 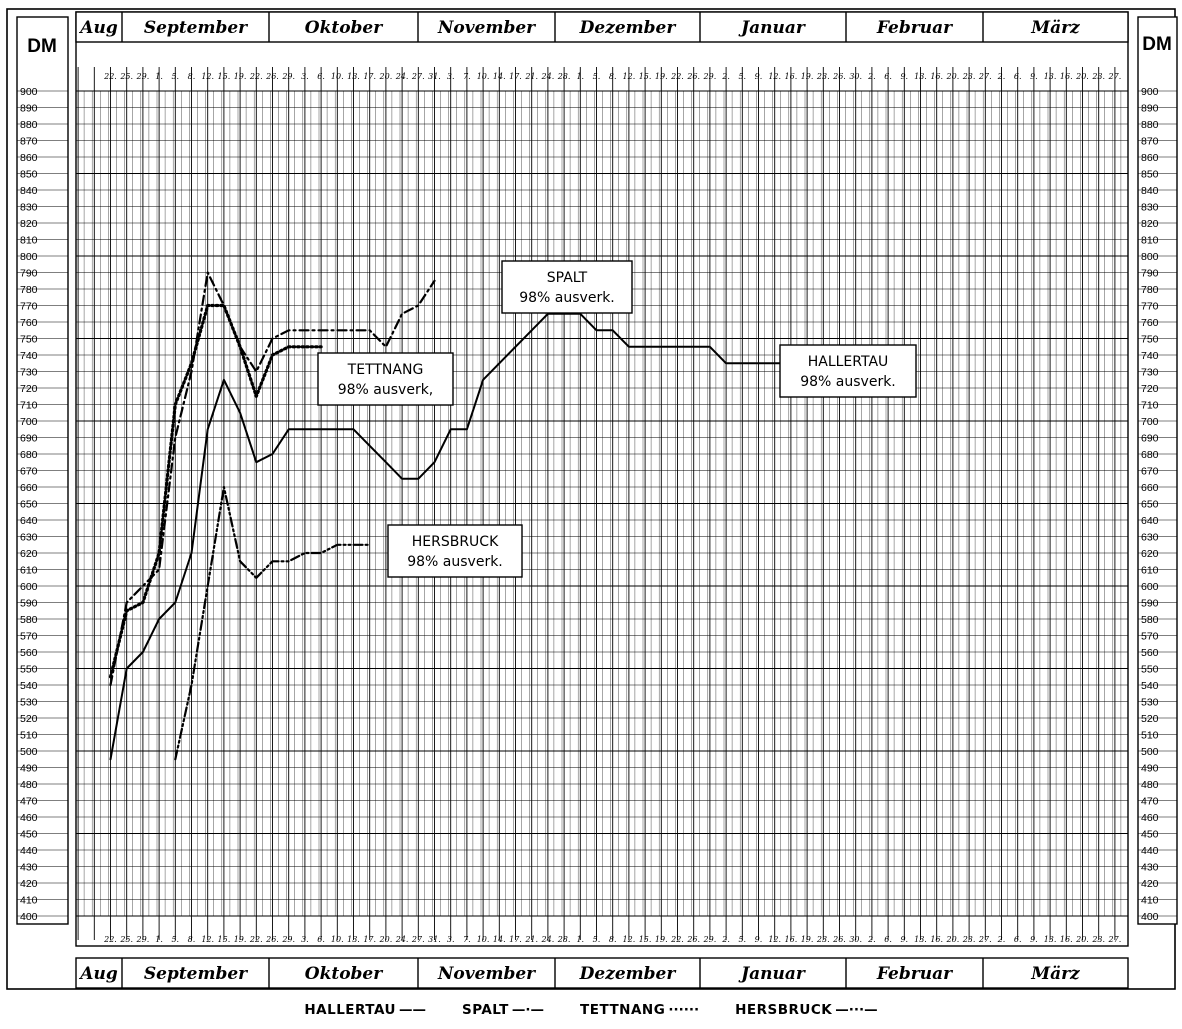 I want to click on callout-title-tettnang: TETTNANG, so click(x=385, y=370).